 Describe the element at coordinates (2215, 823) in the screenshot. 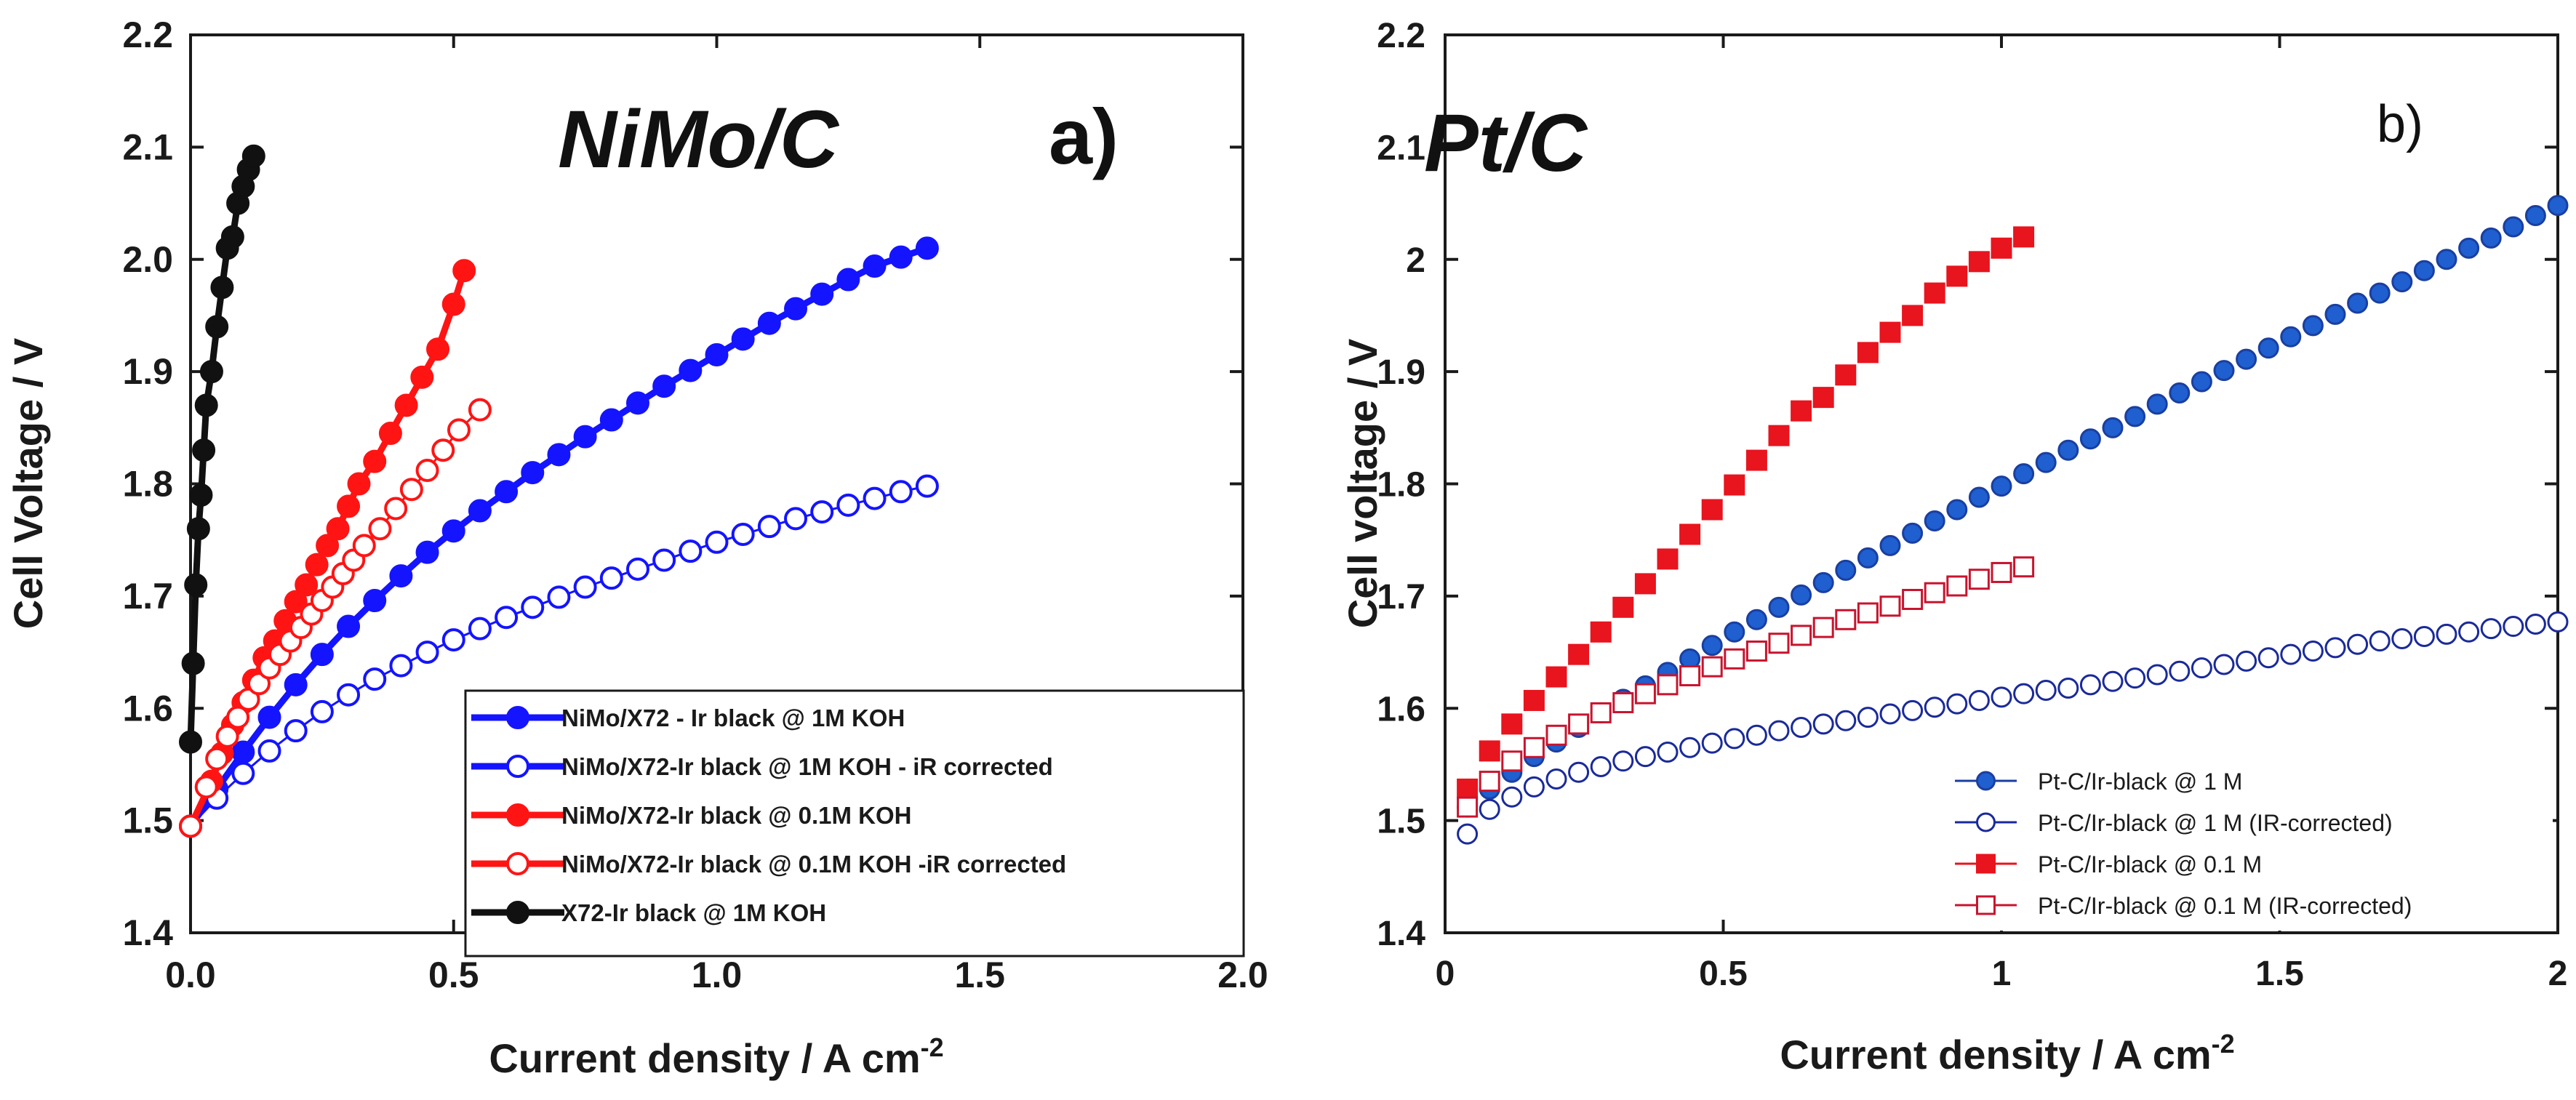

I see `legend-label: Pt-C/Ir-black @ 1 M (IR-corrected)` at that location.